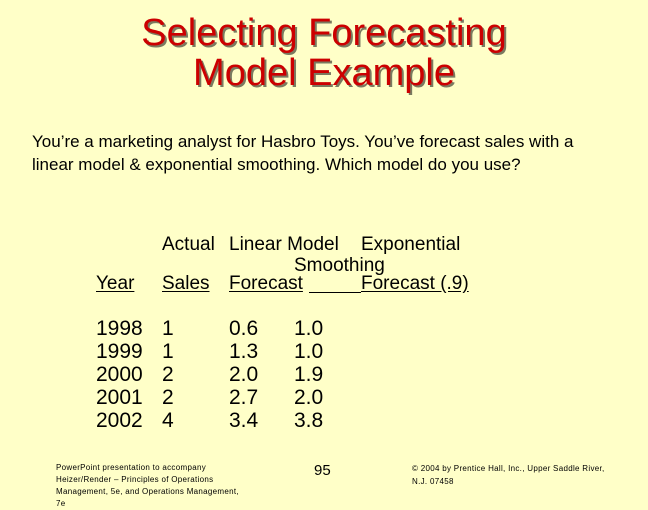 The image size is (648, 510). What do you see at coordinates (188, 244) in the screenshot?
I see `header-actual: Actual` at bounding box center [188, 244].